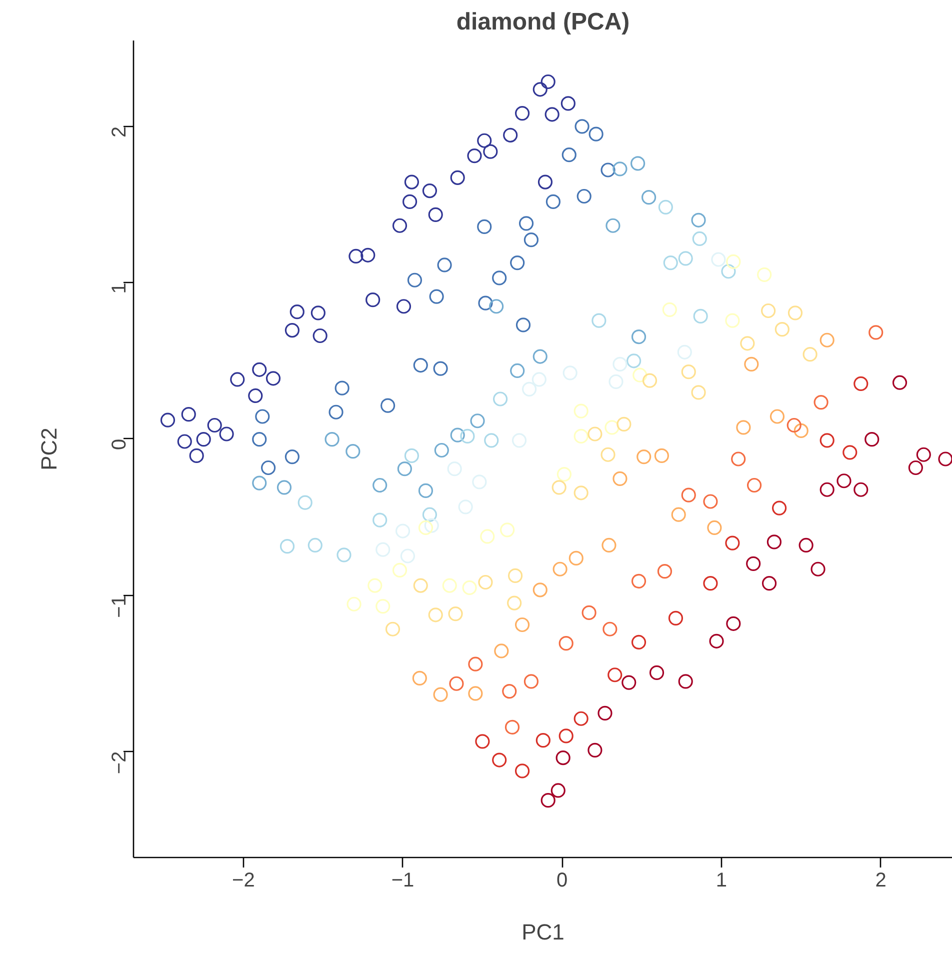  I want to click on y-tick-label: −2, so click(119, 762).